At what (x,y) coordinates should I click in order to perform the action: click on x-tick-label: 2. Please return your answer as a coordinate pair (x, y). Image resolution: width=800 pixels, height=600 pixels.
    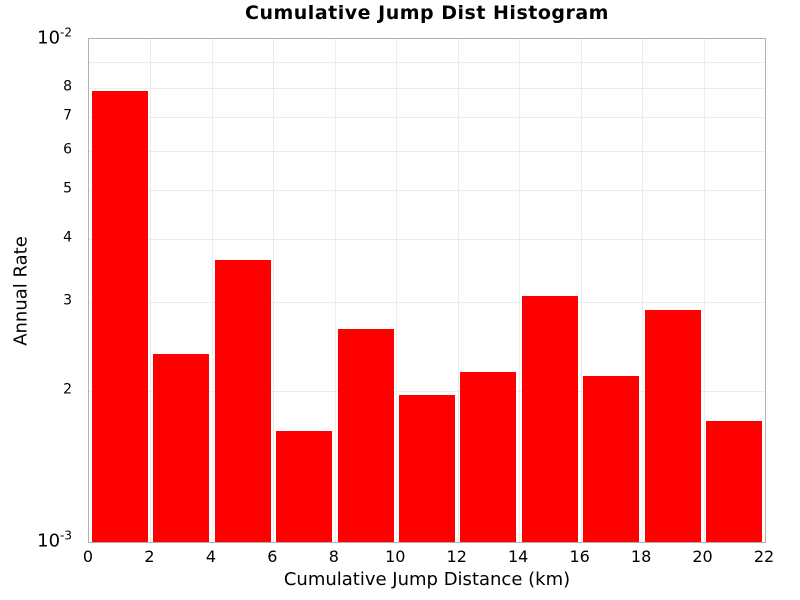
    Looking at the image, I should click on (149, 556).